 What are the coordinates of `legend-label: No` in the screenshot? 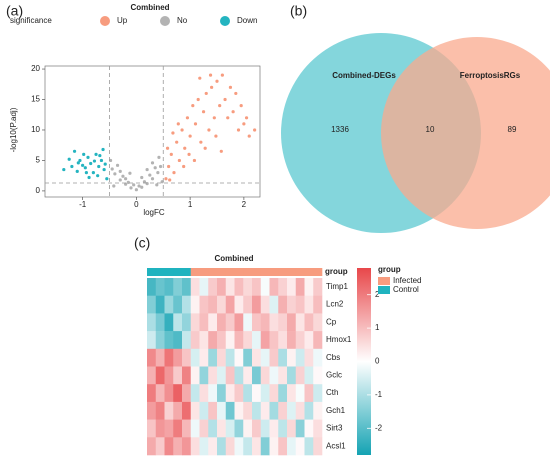 It's located at (182, 20).